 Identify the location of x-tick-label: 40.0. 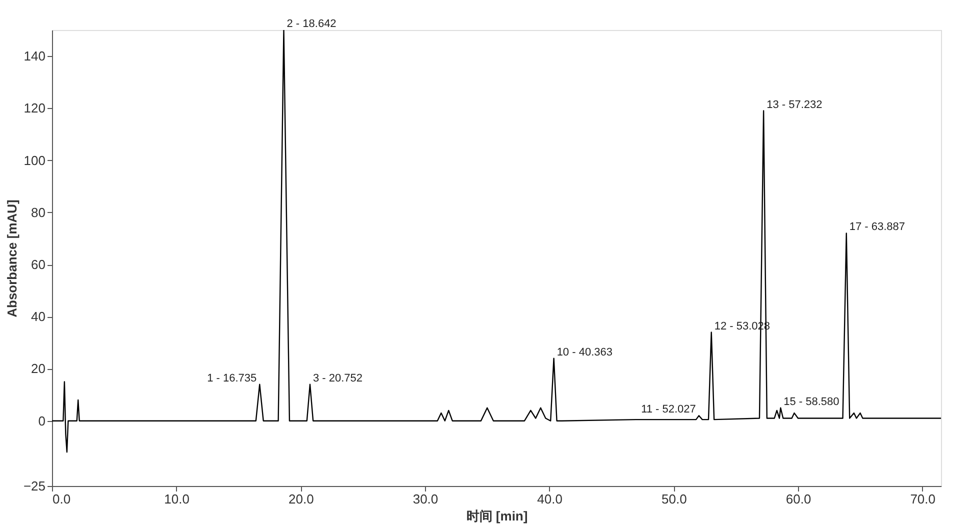
(549, 499).